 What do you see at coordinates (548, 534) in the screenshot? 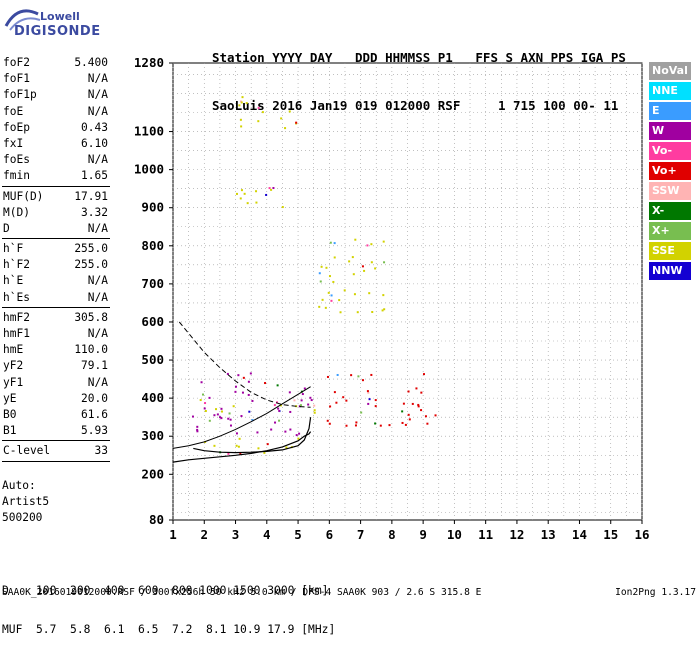
I see `x-tick-label: 13` at bounding box center [548, 534].